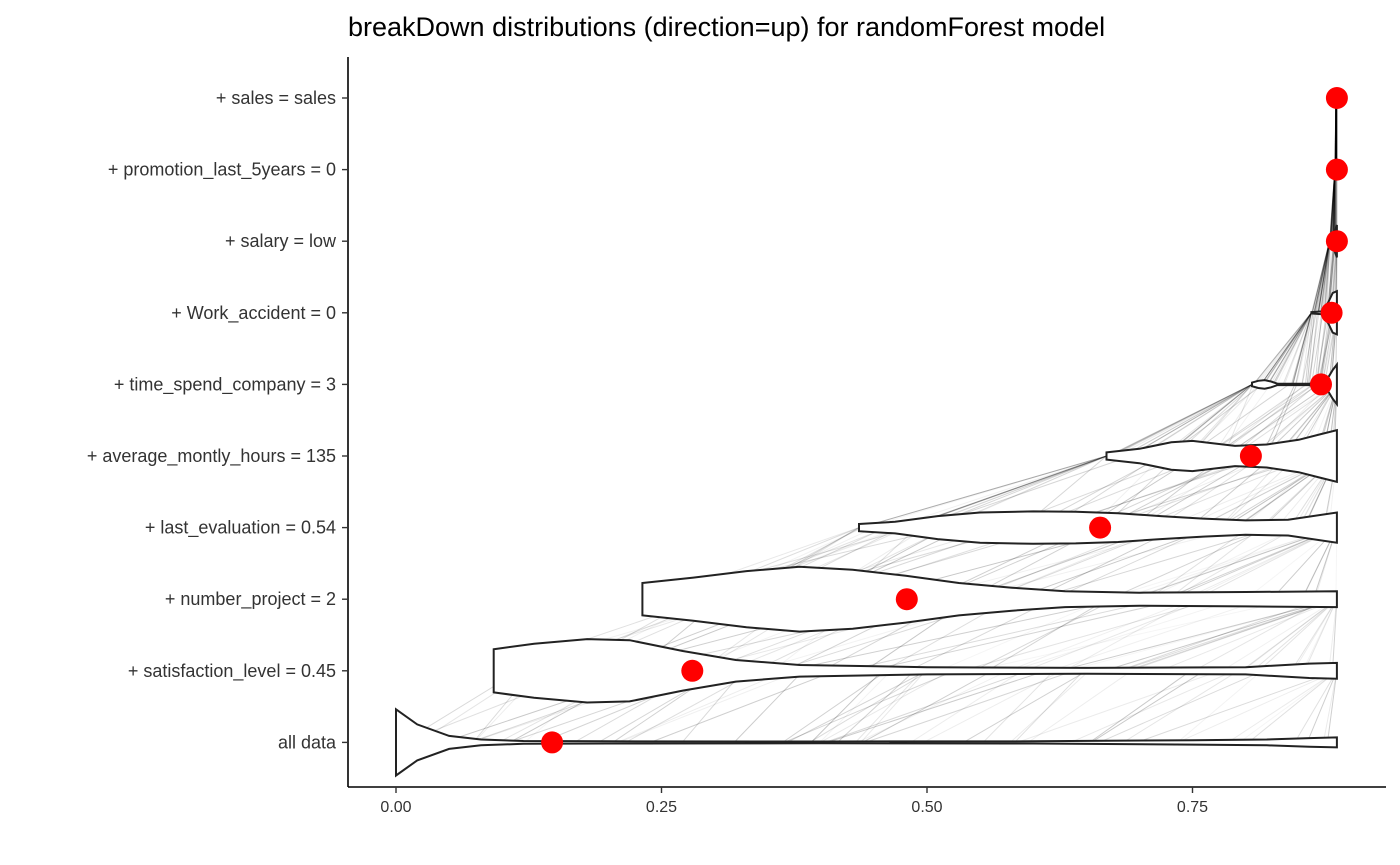 The width and height of the screenshot is (1400, 865). What do you see at coordinates (253, 313) in the screenshot?
I see `y-tick-label: + Work_accident = 0` at bounding box center [253, 313].